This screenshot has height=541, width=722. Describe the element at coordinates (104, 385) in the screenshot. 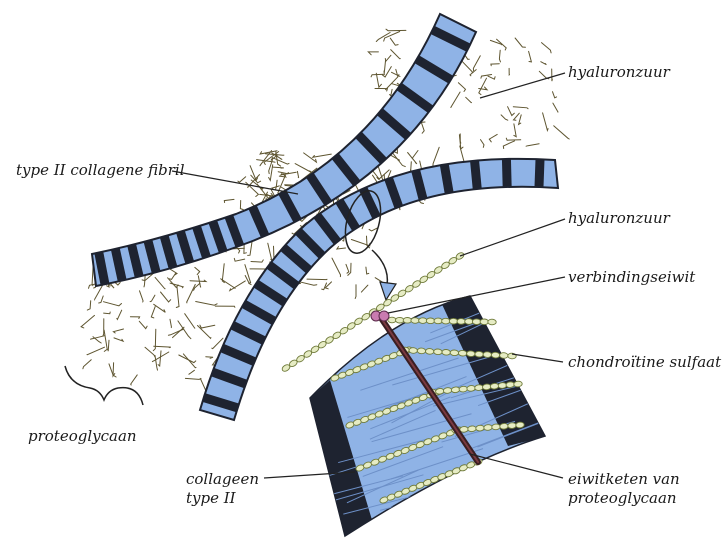

I see `proteoglycan-brace` at that location.